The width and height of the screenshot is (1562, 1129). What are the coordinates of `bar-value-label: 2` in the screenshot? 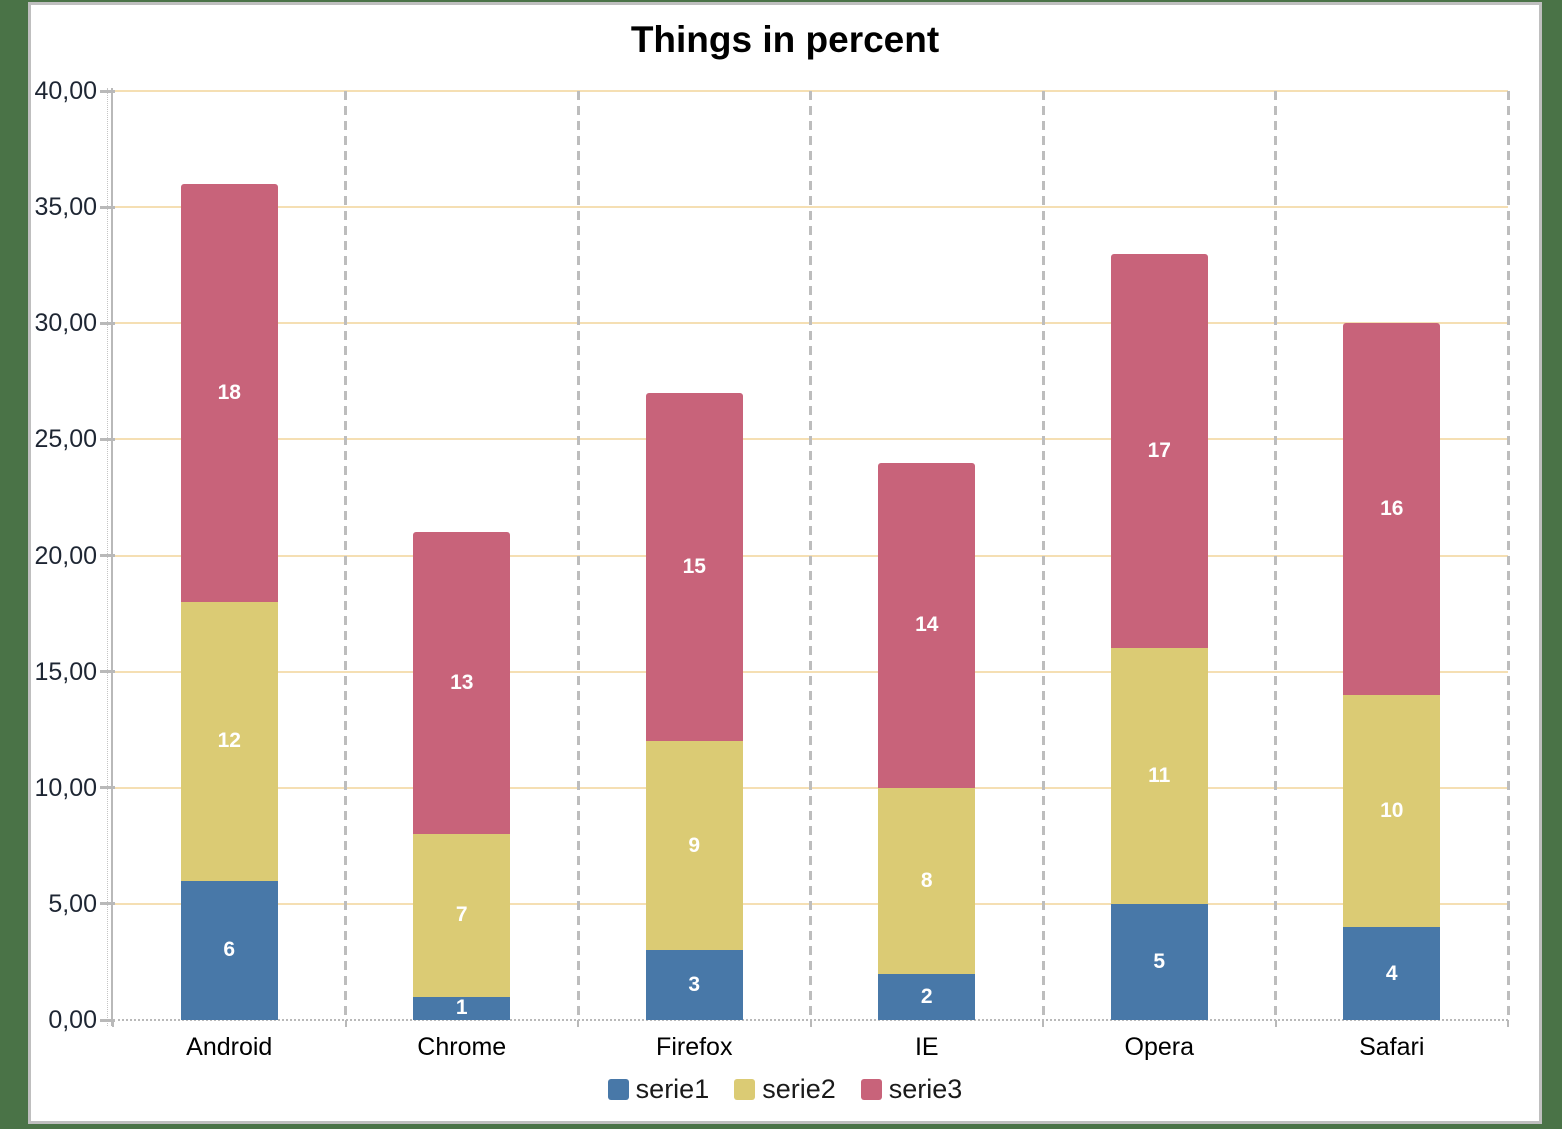 It's located at (926, 996).